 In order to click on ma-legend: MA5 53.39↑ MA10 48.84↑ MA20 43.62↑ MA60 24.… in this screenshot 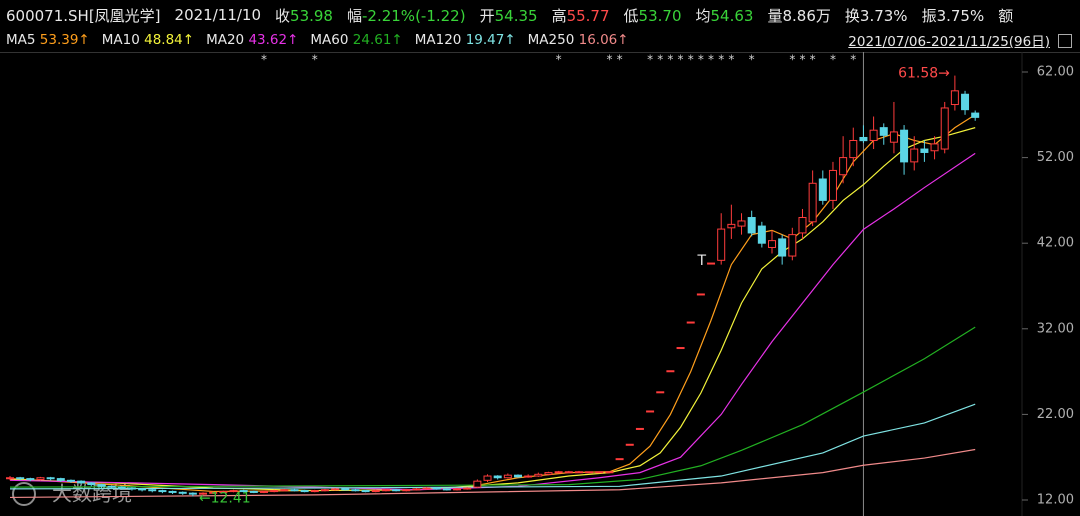, I will do `click(543, 40)`.